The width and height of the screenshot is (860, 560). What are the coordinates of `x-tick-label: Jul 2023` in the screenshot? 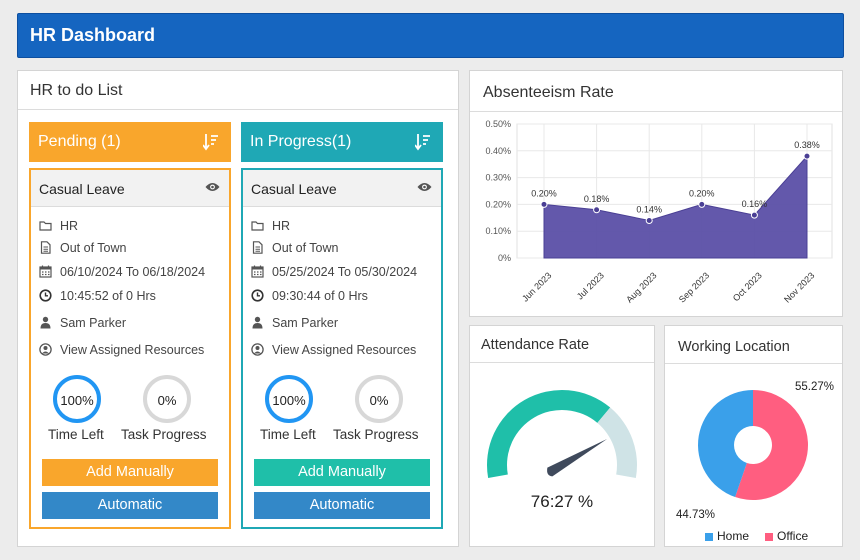 It's located at (590, 285).